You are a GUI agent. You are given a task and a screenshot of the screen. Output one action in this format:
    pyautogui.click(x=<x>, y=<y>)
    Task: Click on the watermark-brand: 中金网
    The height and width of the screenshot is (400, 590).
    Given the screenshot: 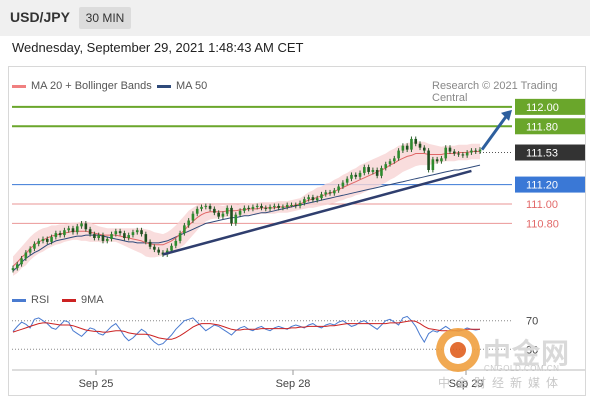 What is the action you would take?
    pyautogui.click(x=527, y=353)
    